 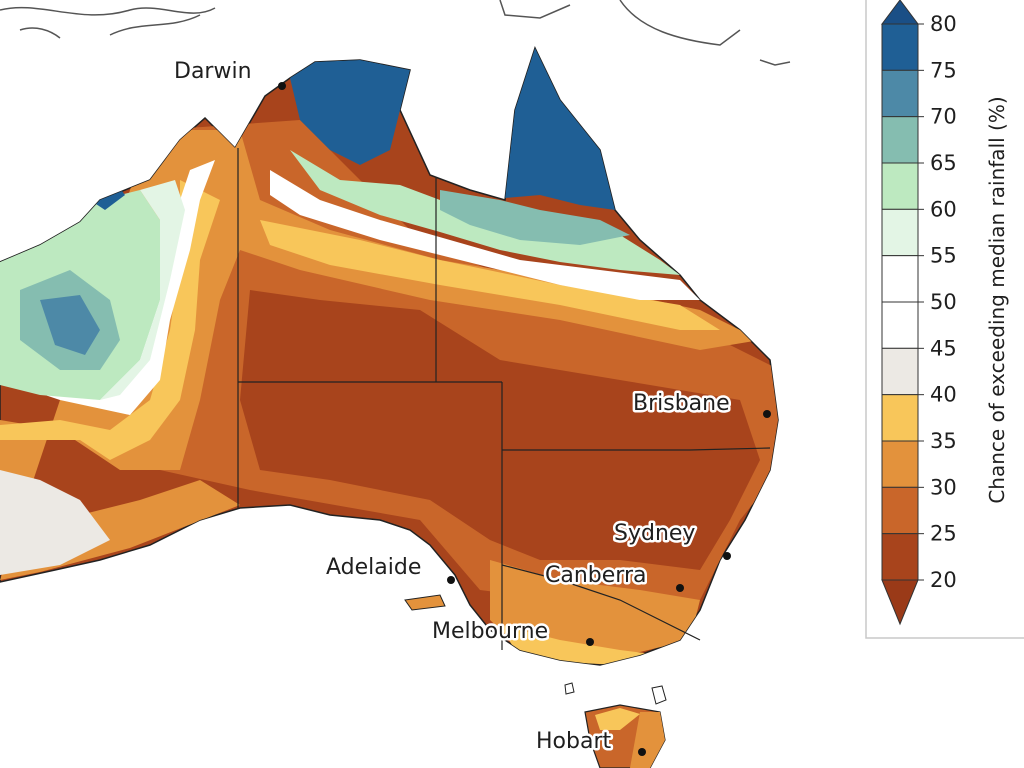 I want to click on neighbour-coastlines, so click(x=395, y=33).